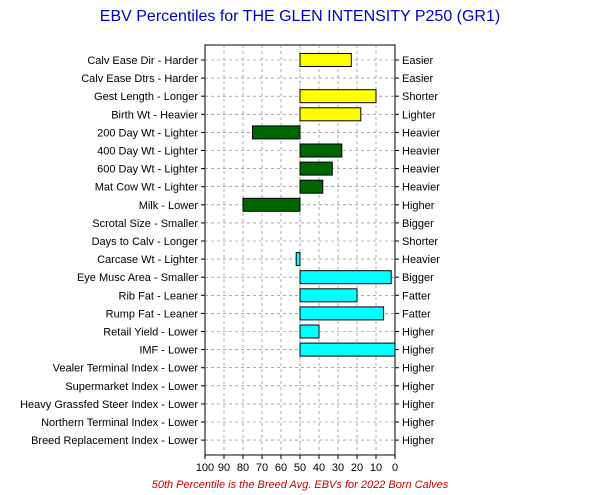 The height and width of the screenshot is (495, 600). I want to click on x-tick-label: 30, so click(338, 468).